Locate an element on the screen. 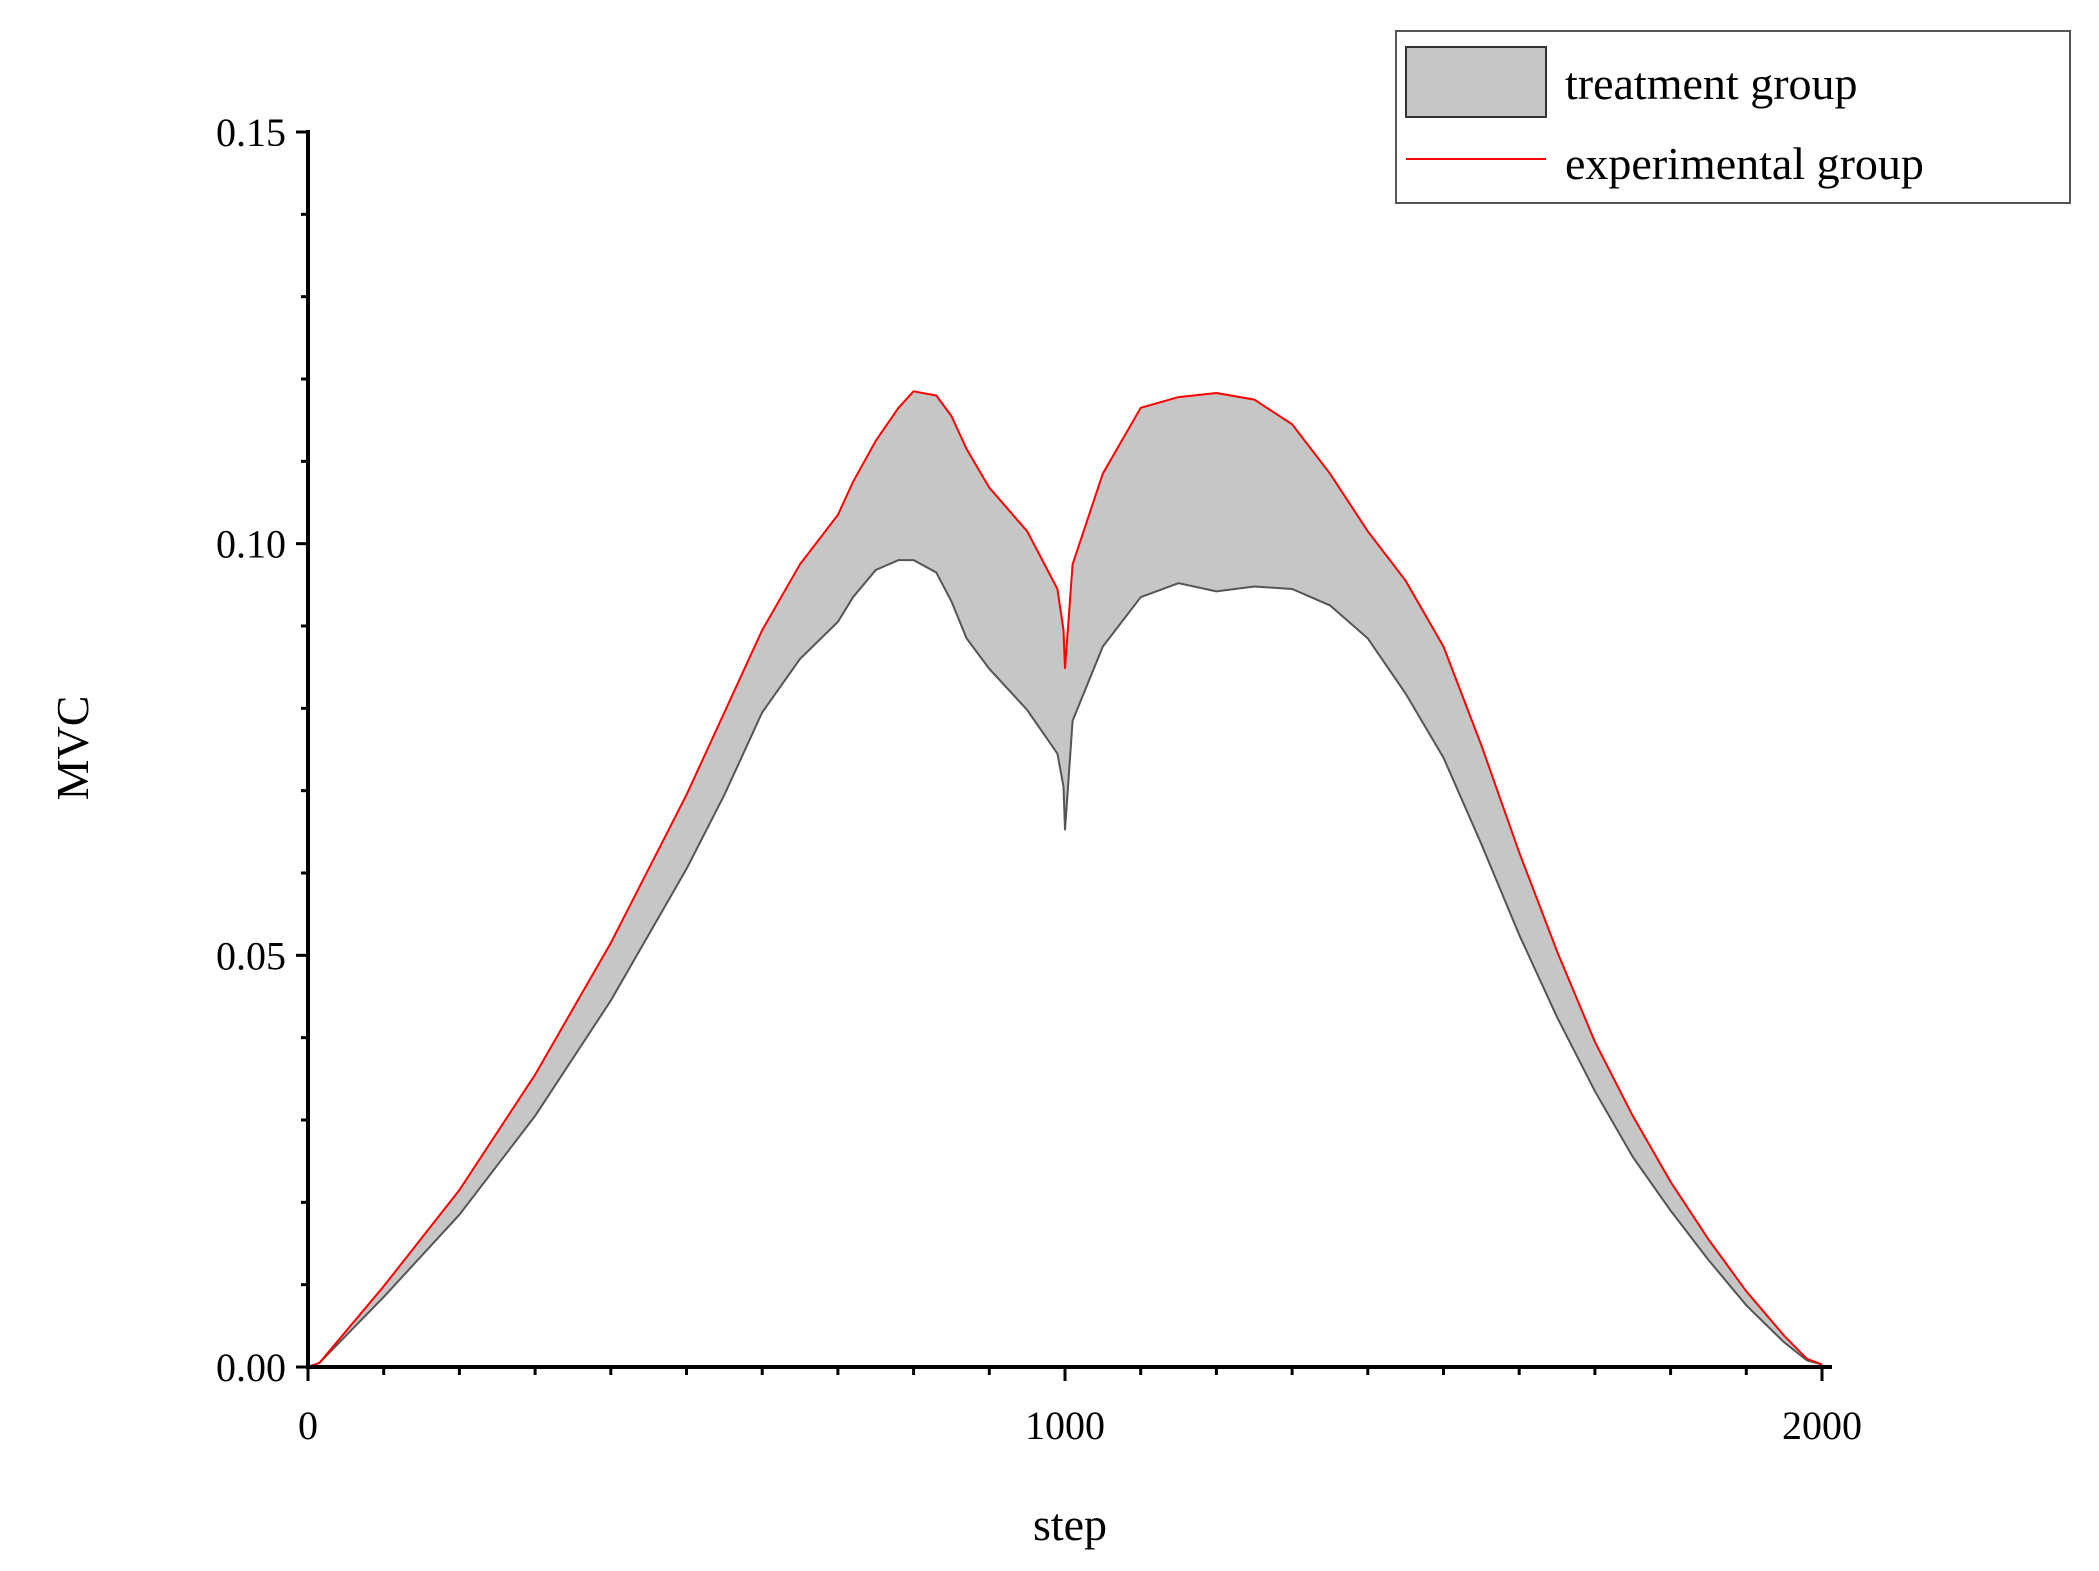 Image resolution: width=2099 pixels, height=1571 pixels. legend-swatch-treatment-group is located at coordinates (1476, 82).